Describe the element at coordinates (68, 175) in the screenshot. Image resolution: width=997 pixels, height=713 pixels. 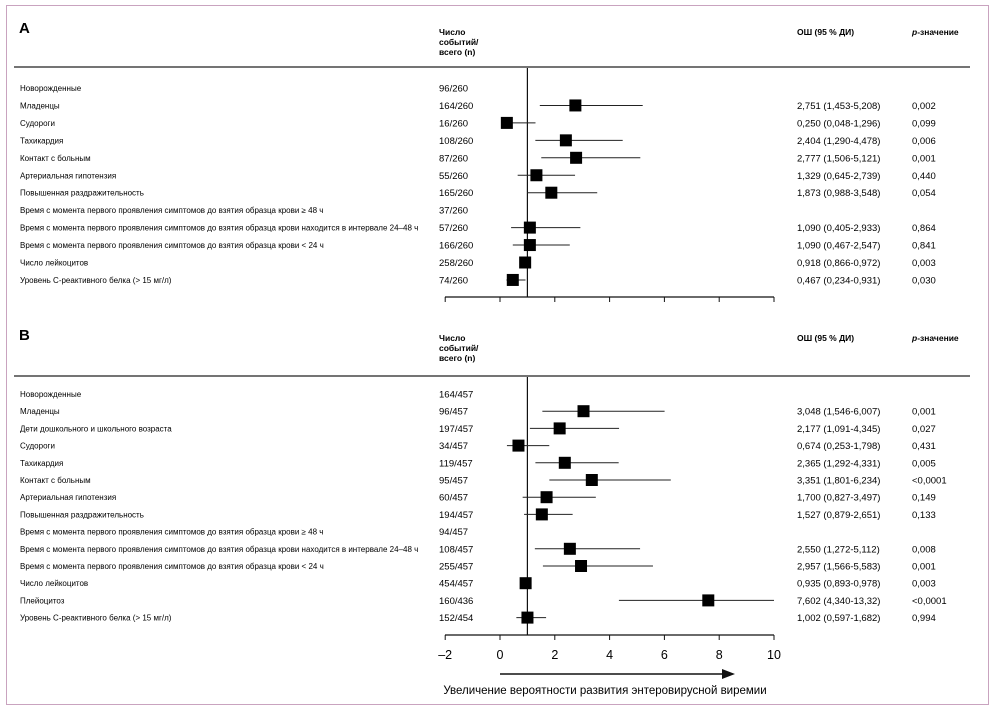
I see `panel-a-row-label: Артериальная гипотензия` at that location.